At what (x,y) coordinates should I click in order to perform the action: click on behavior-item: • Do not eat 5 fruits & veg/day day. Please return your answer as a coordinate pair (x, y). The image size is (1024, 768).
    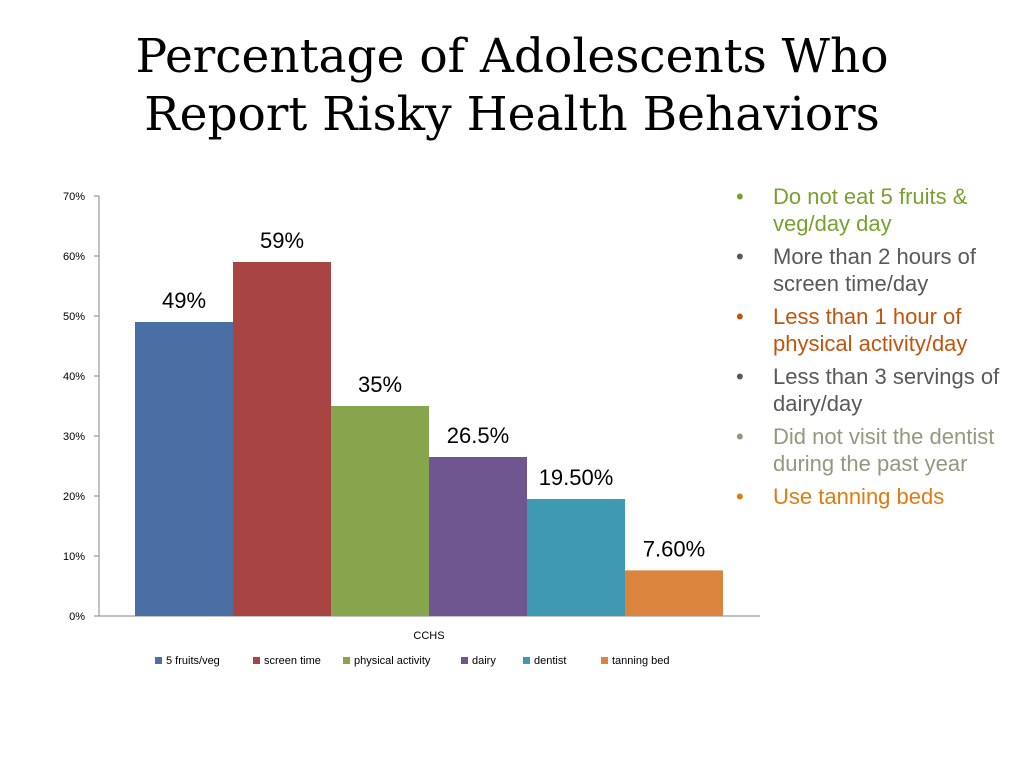
    Looking at the image, I should click on (870, 210).